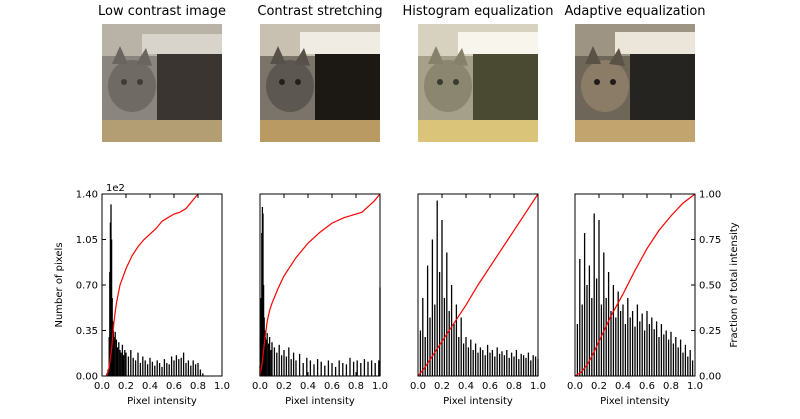 Image resolution: width=800 pixels, height=419 pixels. I want to click on cat-image-contrast-stretching, so click(320, 83).